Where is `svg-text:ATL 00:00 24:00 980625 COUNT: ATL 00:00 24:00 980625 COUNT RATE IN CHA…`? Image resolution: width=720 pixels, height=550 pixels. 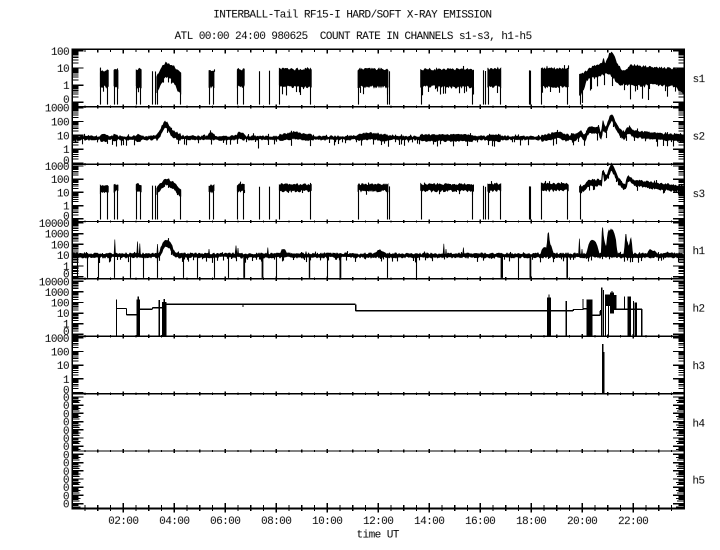 svg-text:ATL 00:00 24:00 980625 COUNT: ATL 00:00 24:00 980625 COUNT RATE IN CHA… is located at coordinates (353, 37).